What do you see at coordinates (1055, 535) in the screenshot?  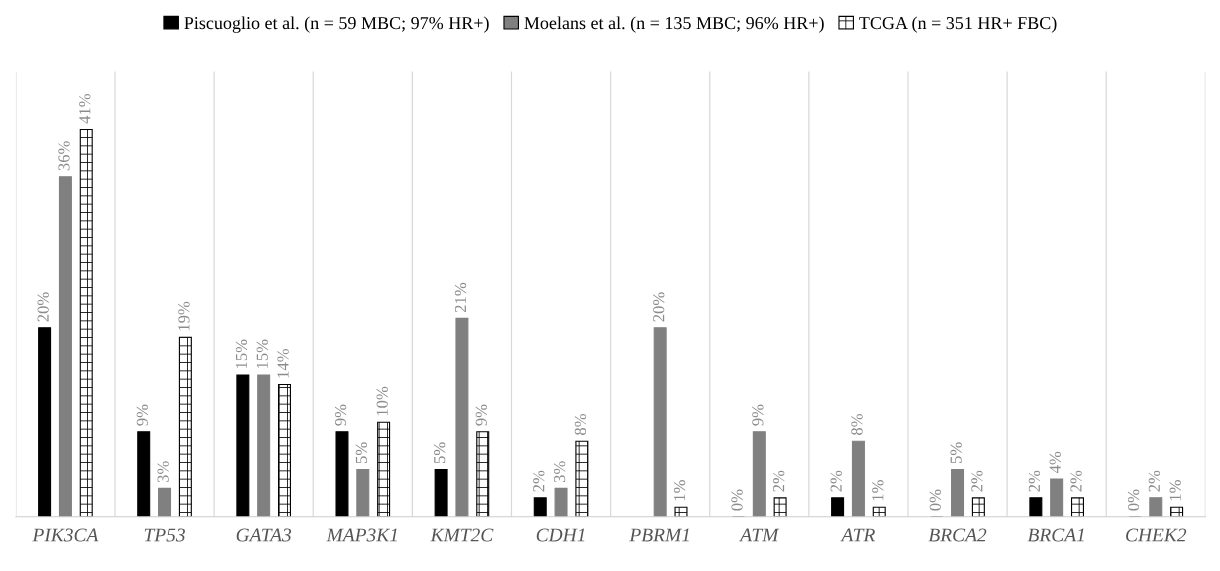 I see `x-tick-label: BRCA1` at bounding box center [1055, 535].